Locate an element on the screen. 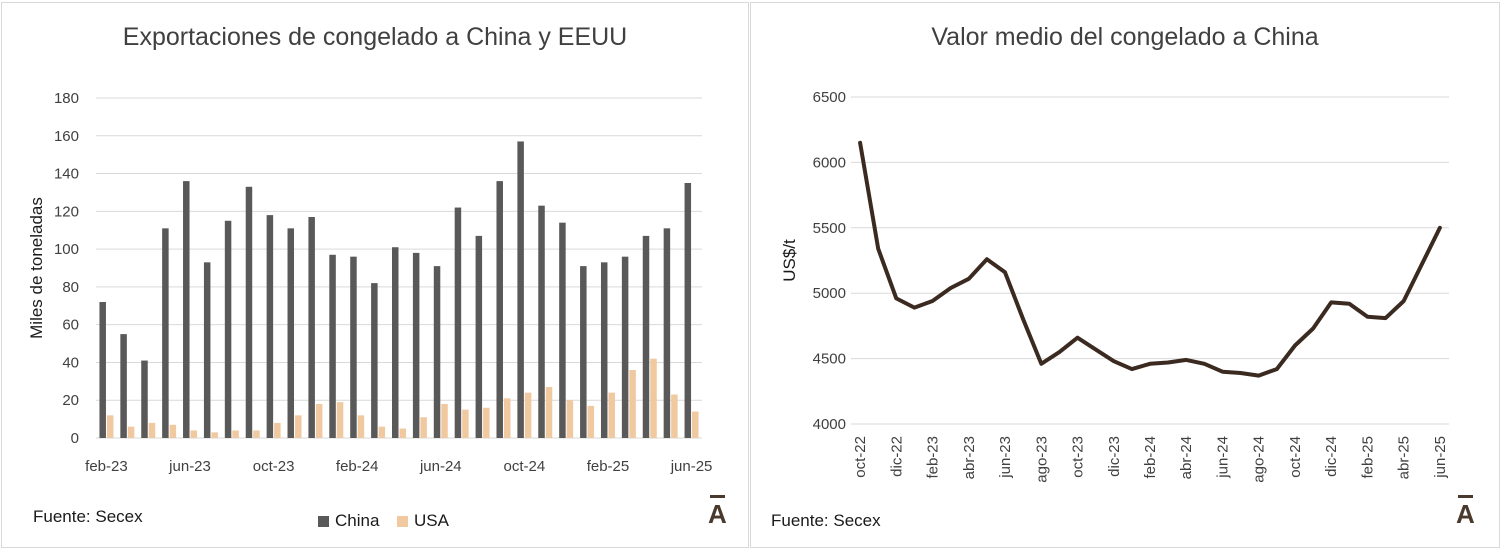  y-axis-title: US$/t is located at coordinates (789, 260).